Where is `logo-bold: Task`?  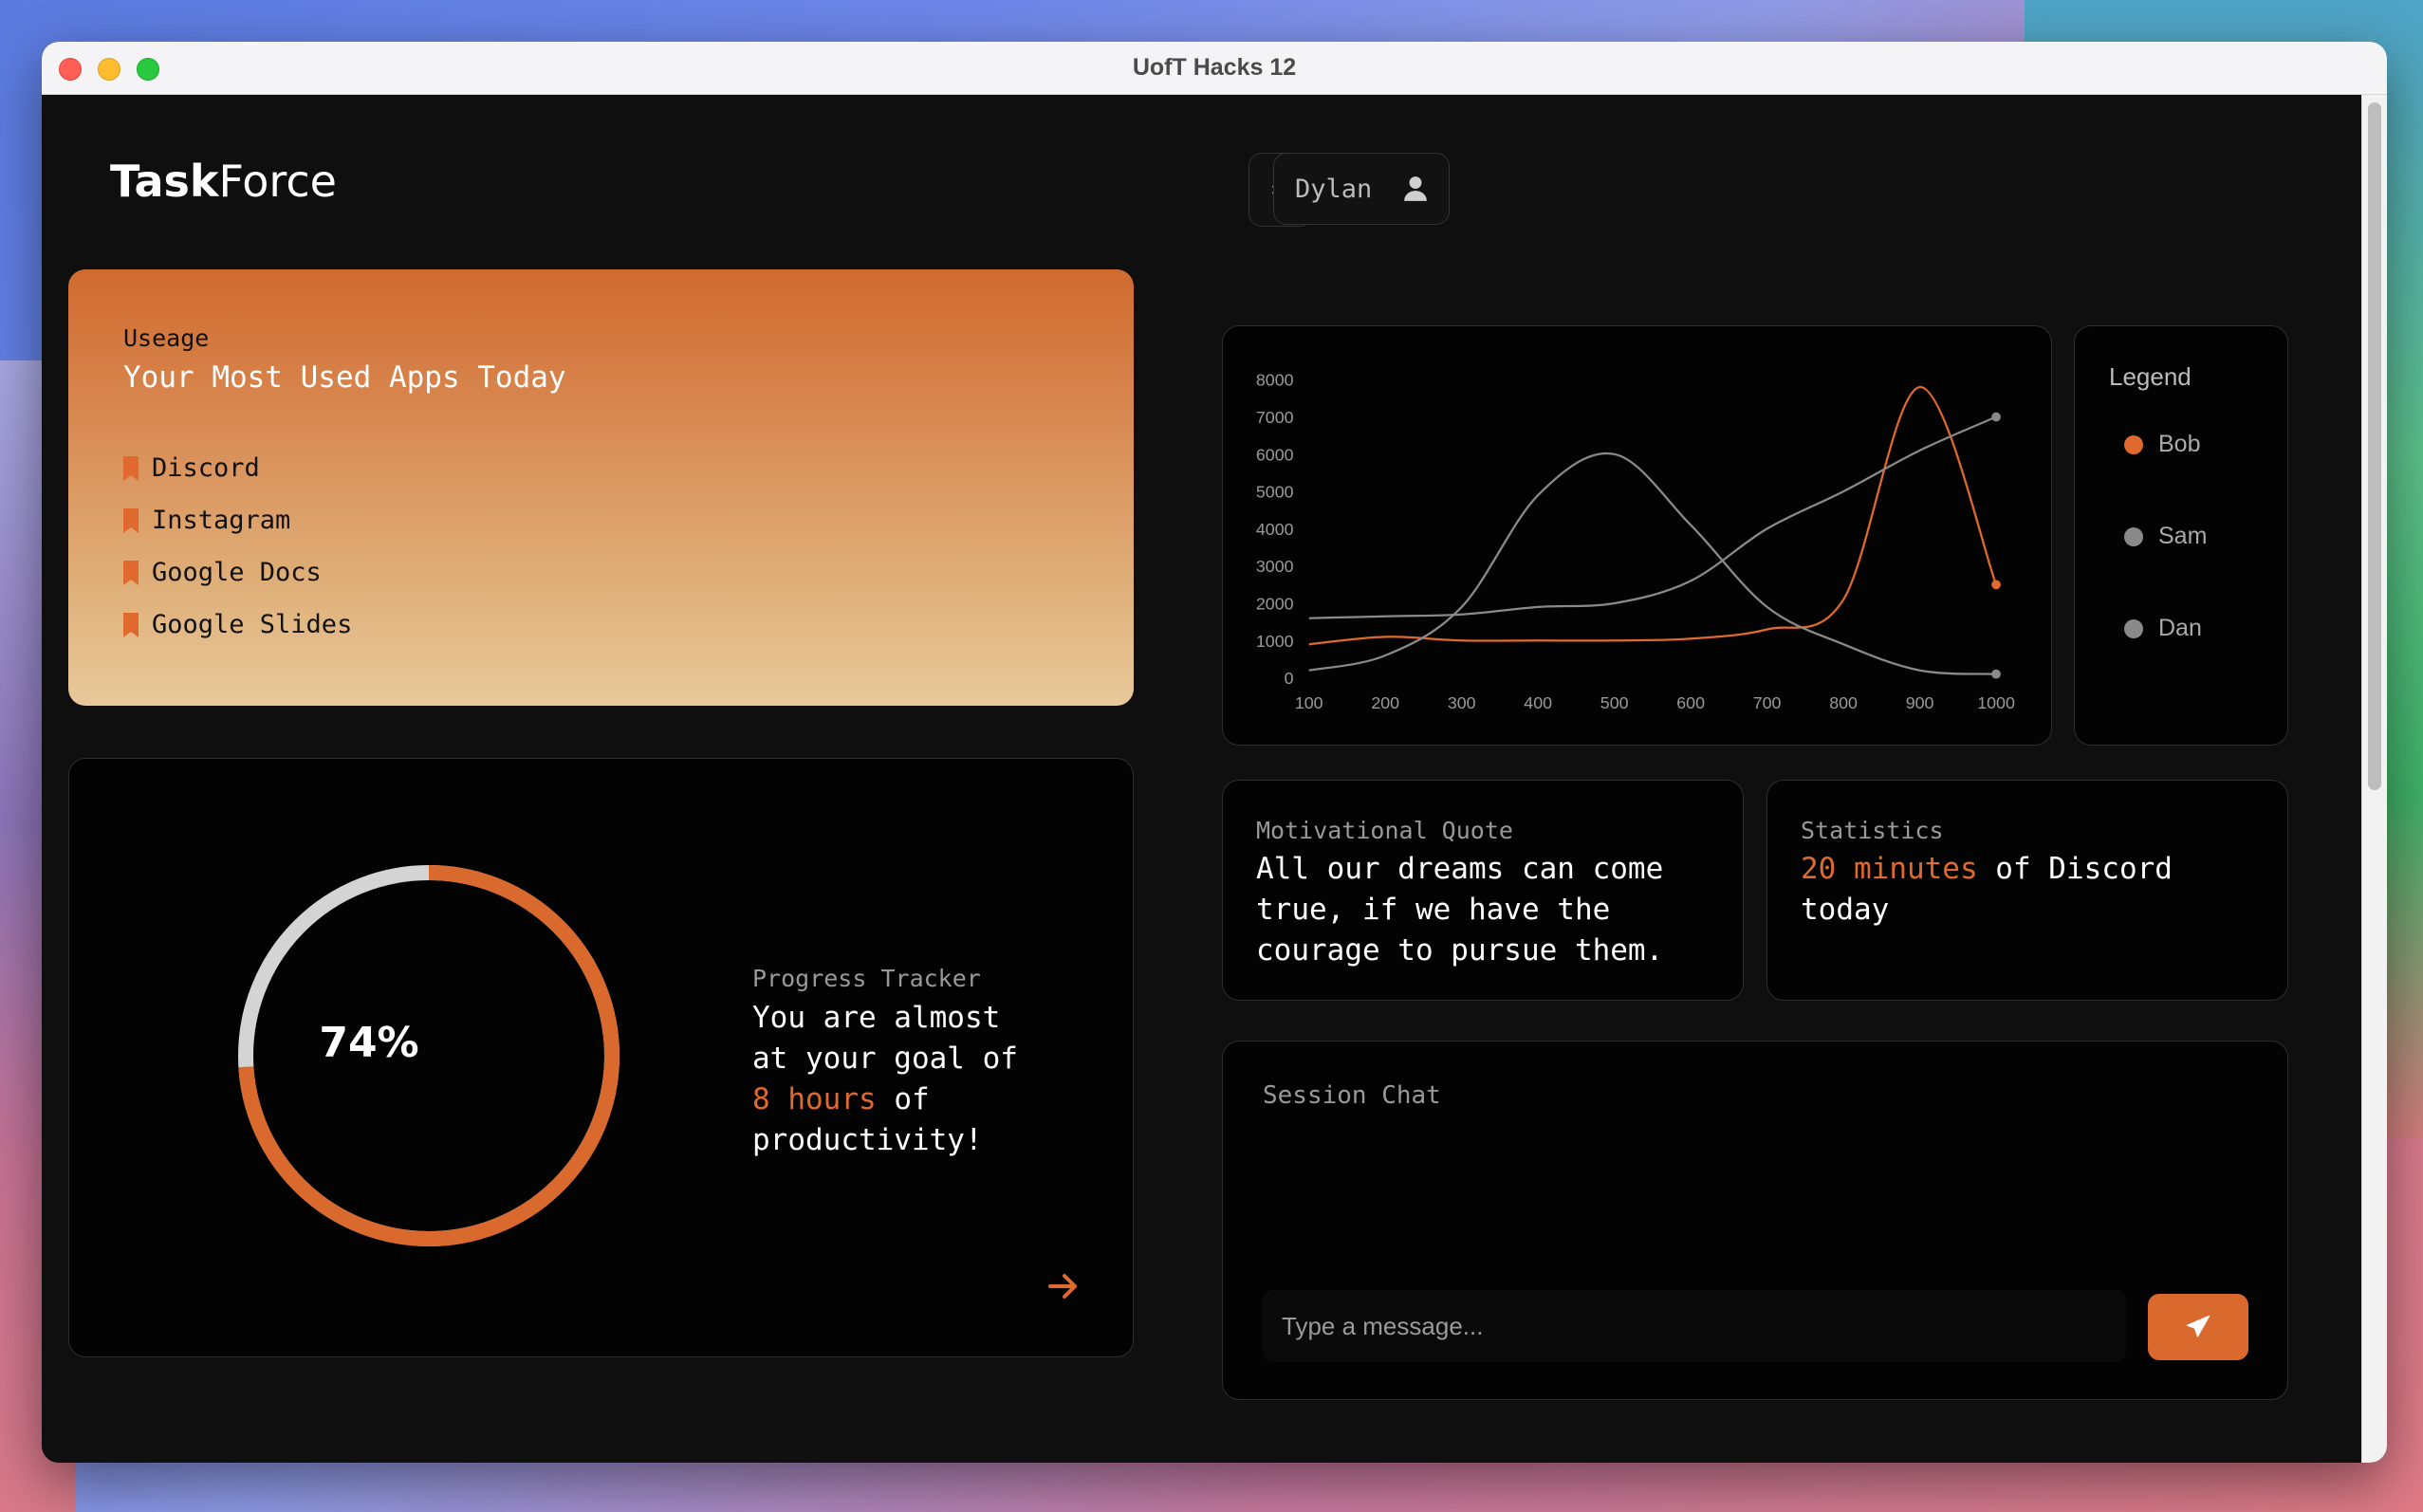
logo-bold: Task is located at coordinates (164, 181).